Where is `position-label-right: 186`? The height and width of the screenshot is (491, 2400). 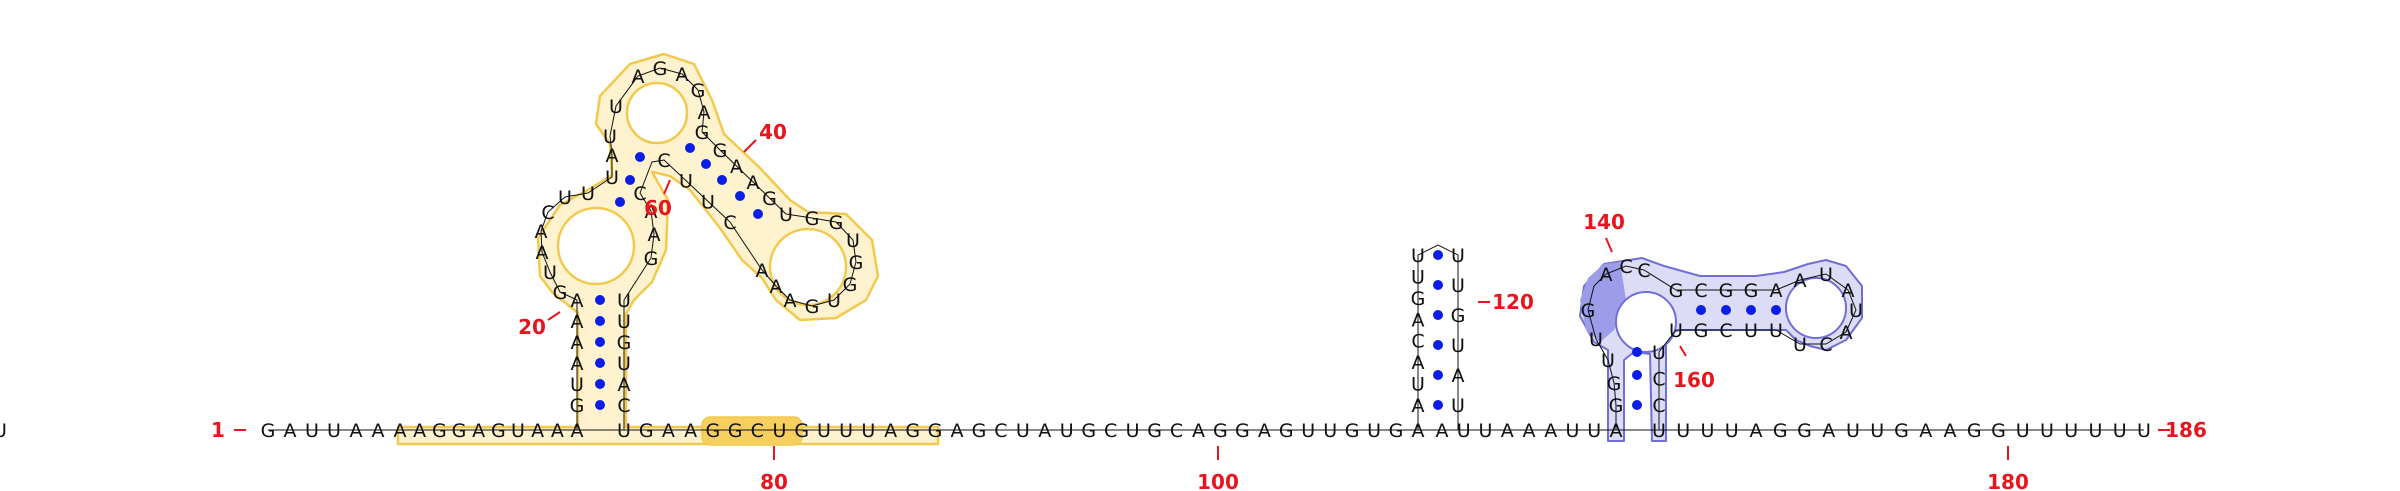 position-label-right: 186 is located at coordinates (2186, 430).